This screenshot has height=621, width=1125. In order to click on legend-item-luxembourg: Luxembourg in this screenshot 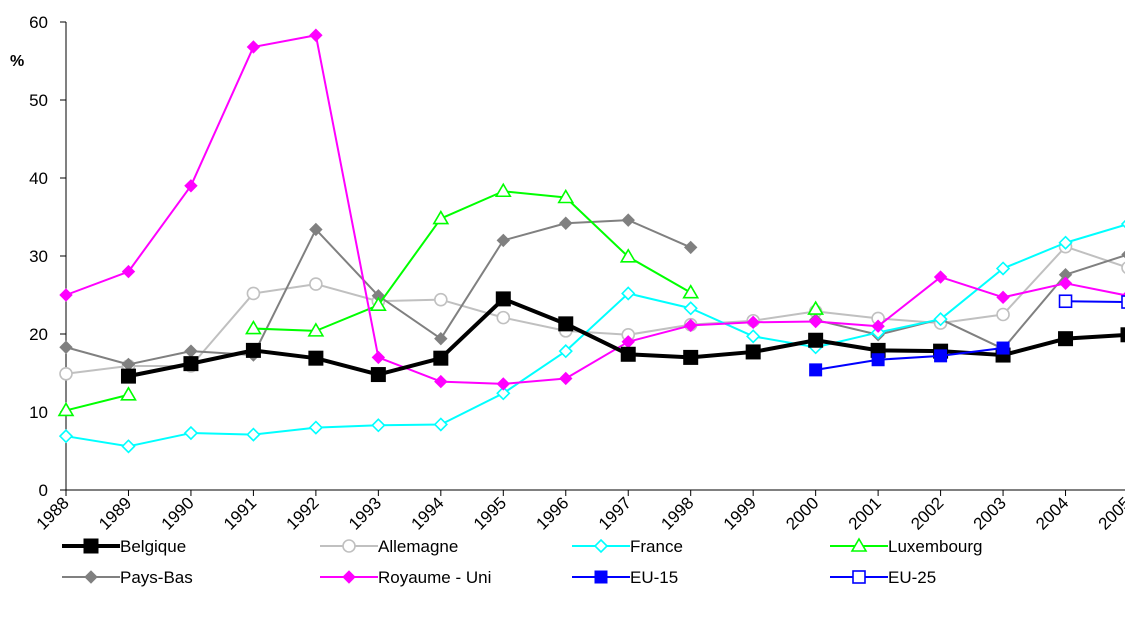, I will do `click(906, 546)`.